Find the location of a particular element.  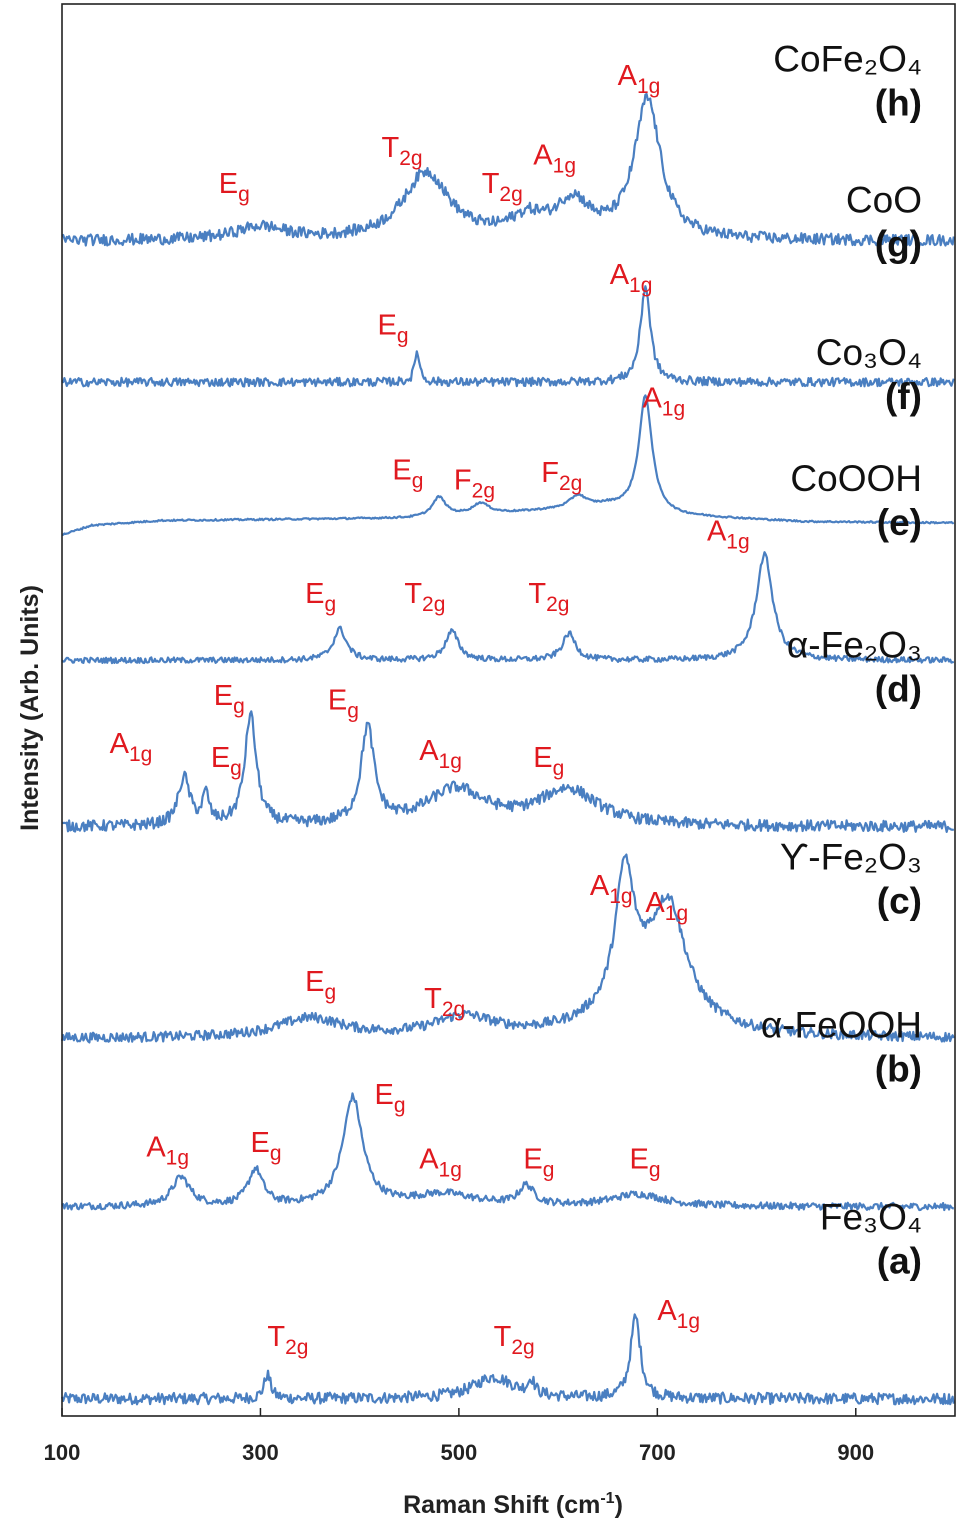

x-tick-label: 700 is located at coordinates (657, 1452).